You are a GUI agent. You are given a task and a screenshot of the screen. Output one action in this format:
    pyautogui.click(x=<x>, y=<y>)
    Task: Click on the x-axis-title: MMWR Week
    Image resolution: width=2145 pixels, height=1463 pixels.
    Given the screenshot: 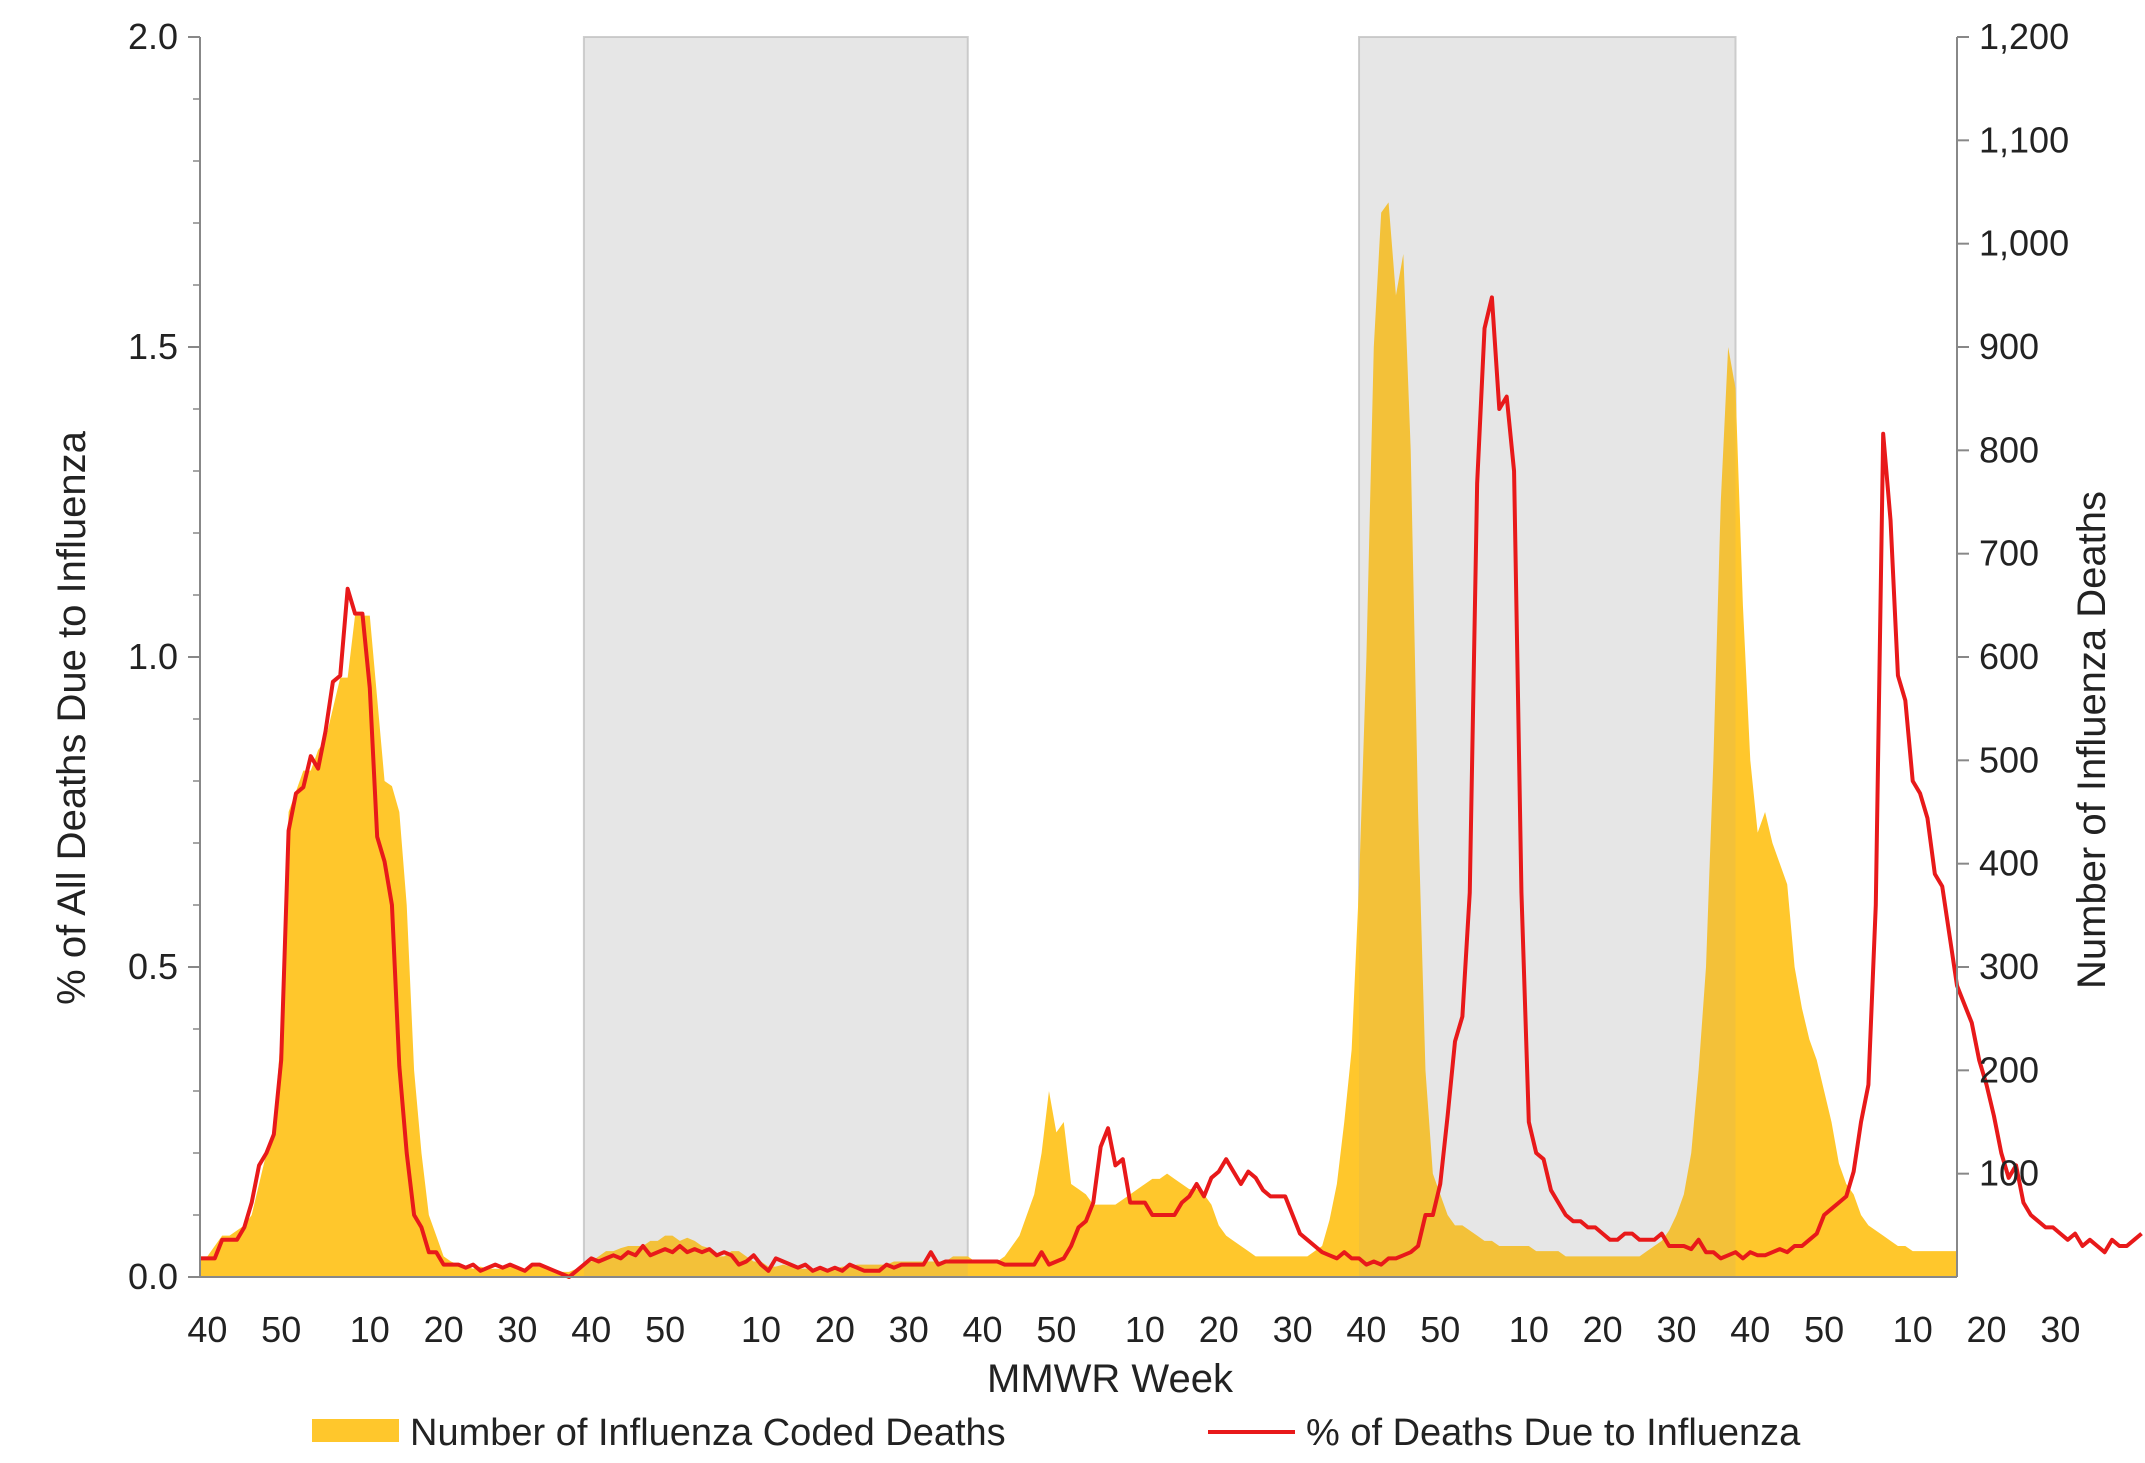 What is the action you would take?
    pyautogui.click(x=1110, y=1379)
    